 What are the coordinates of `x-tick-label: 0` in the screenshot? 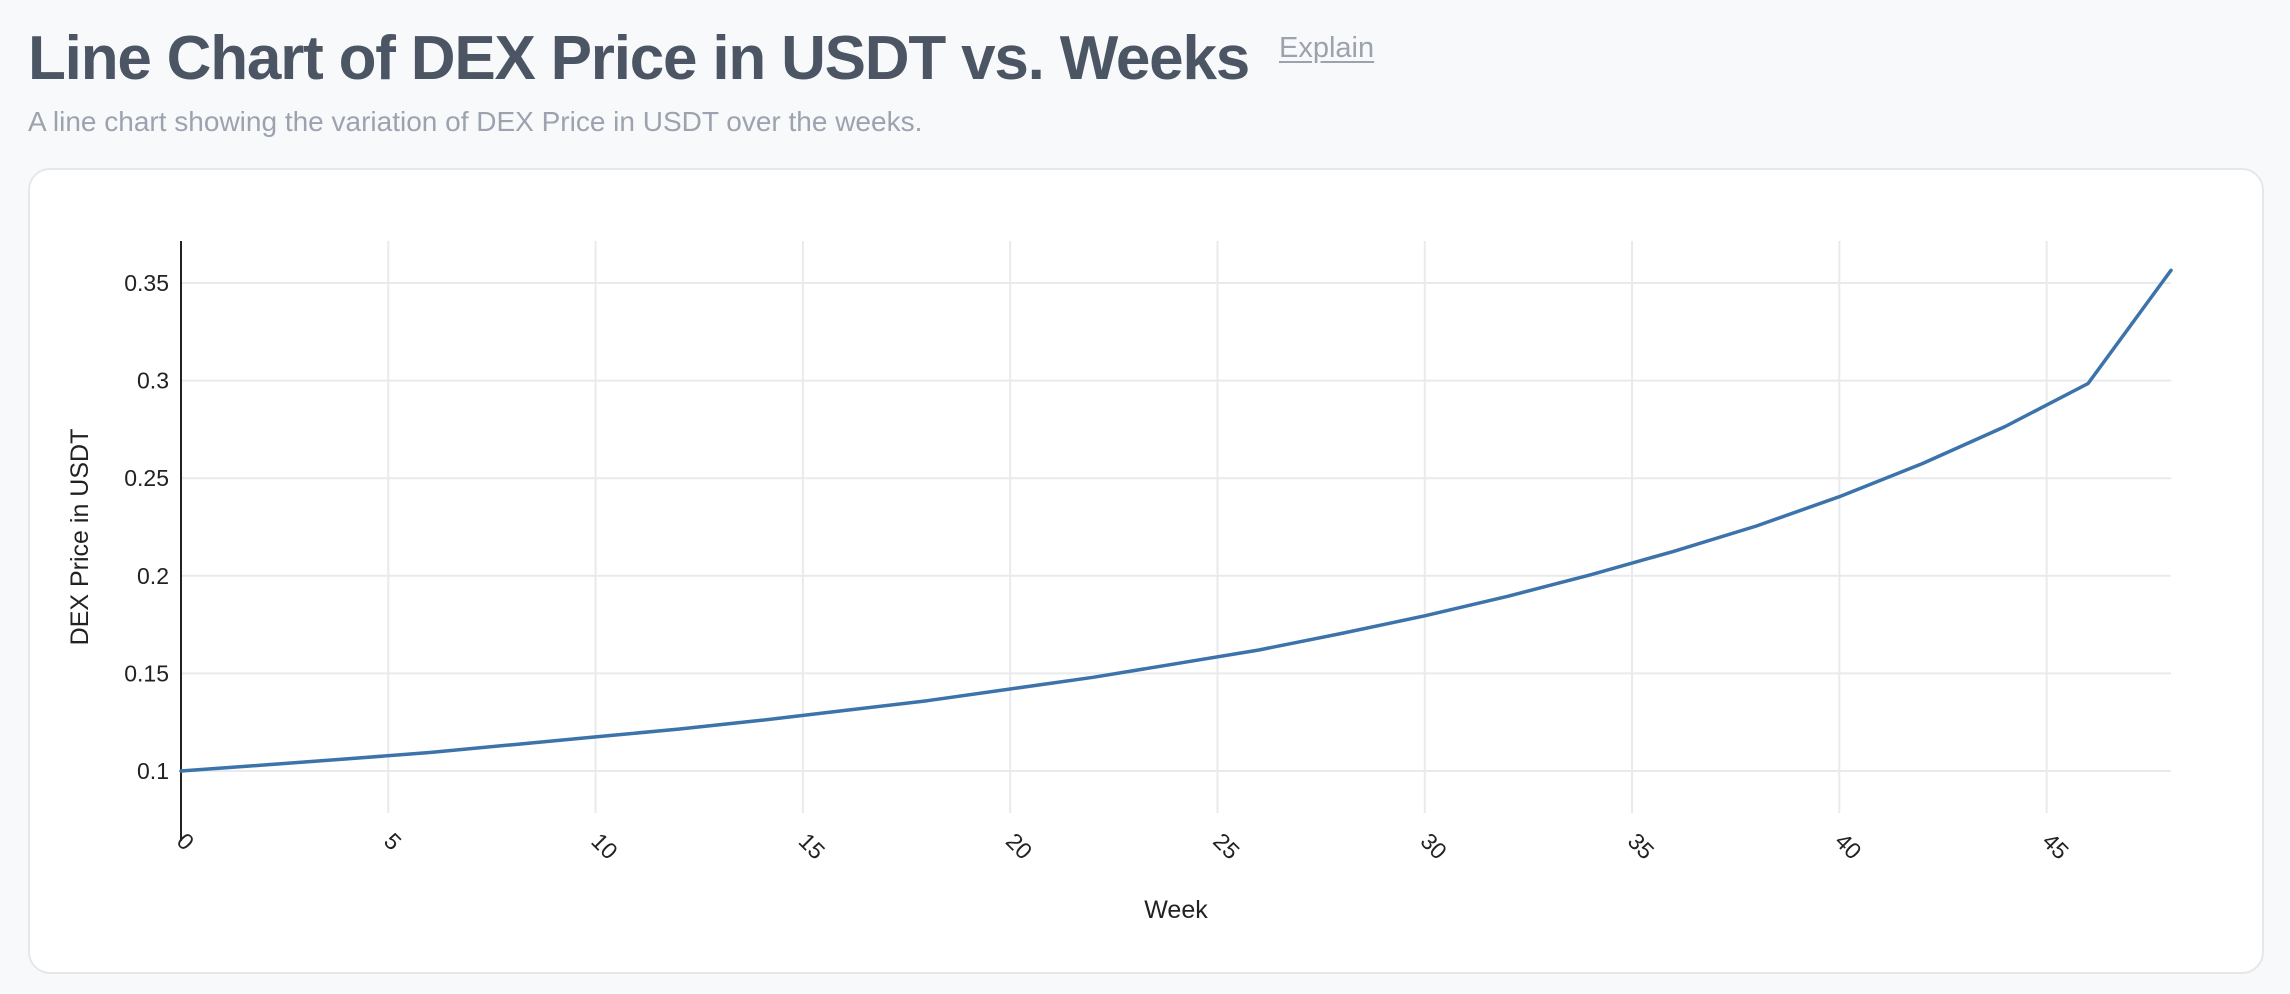 It's located at (185, 841).